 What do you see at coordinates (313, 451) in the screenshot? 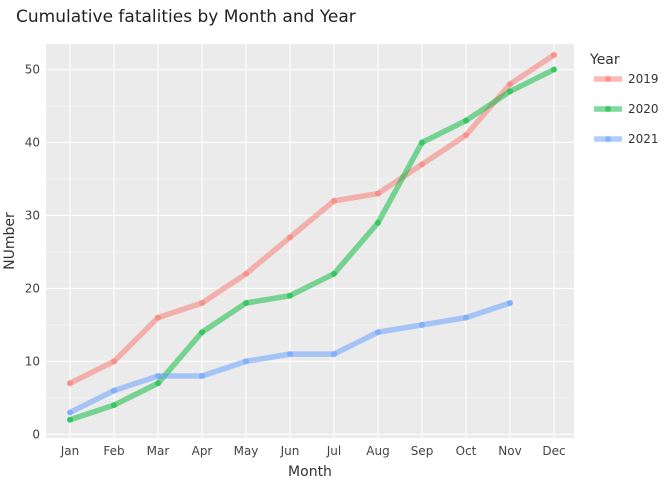
I see `x-ticks: Jan Feb Mar Apr May Jun Jul Aug Sep Oct Nov Dec` at bounding box center [313, 451].